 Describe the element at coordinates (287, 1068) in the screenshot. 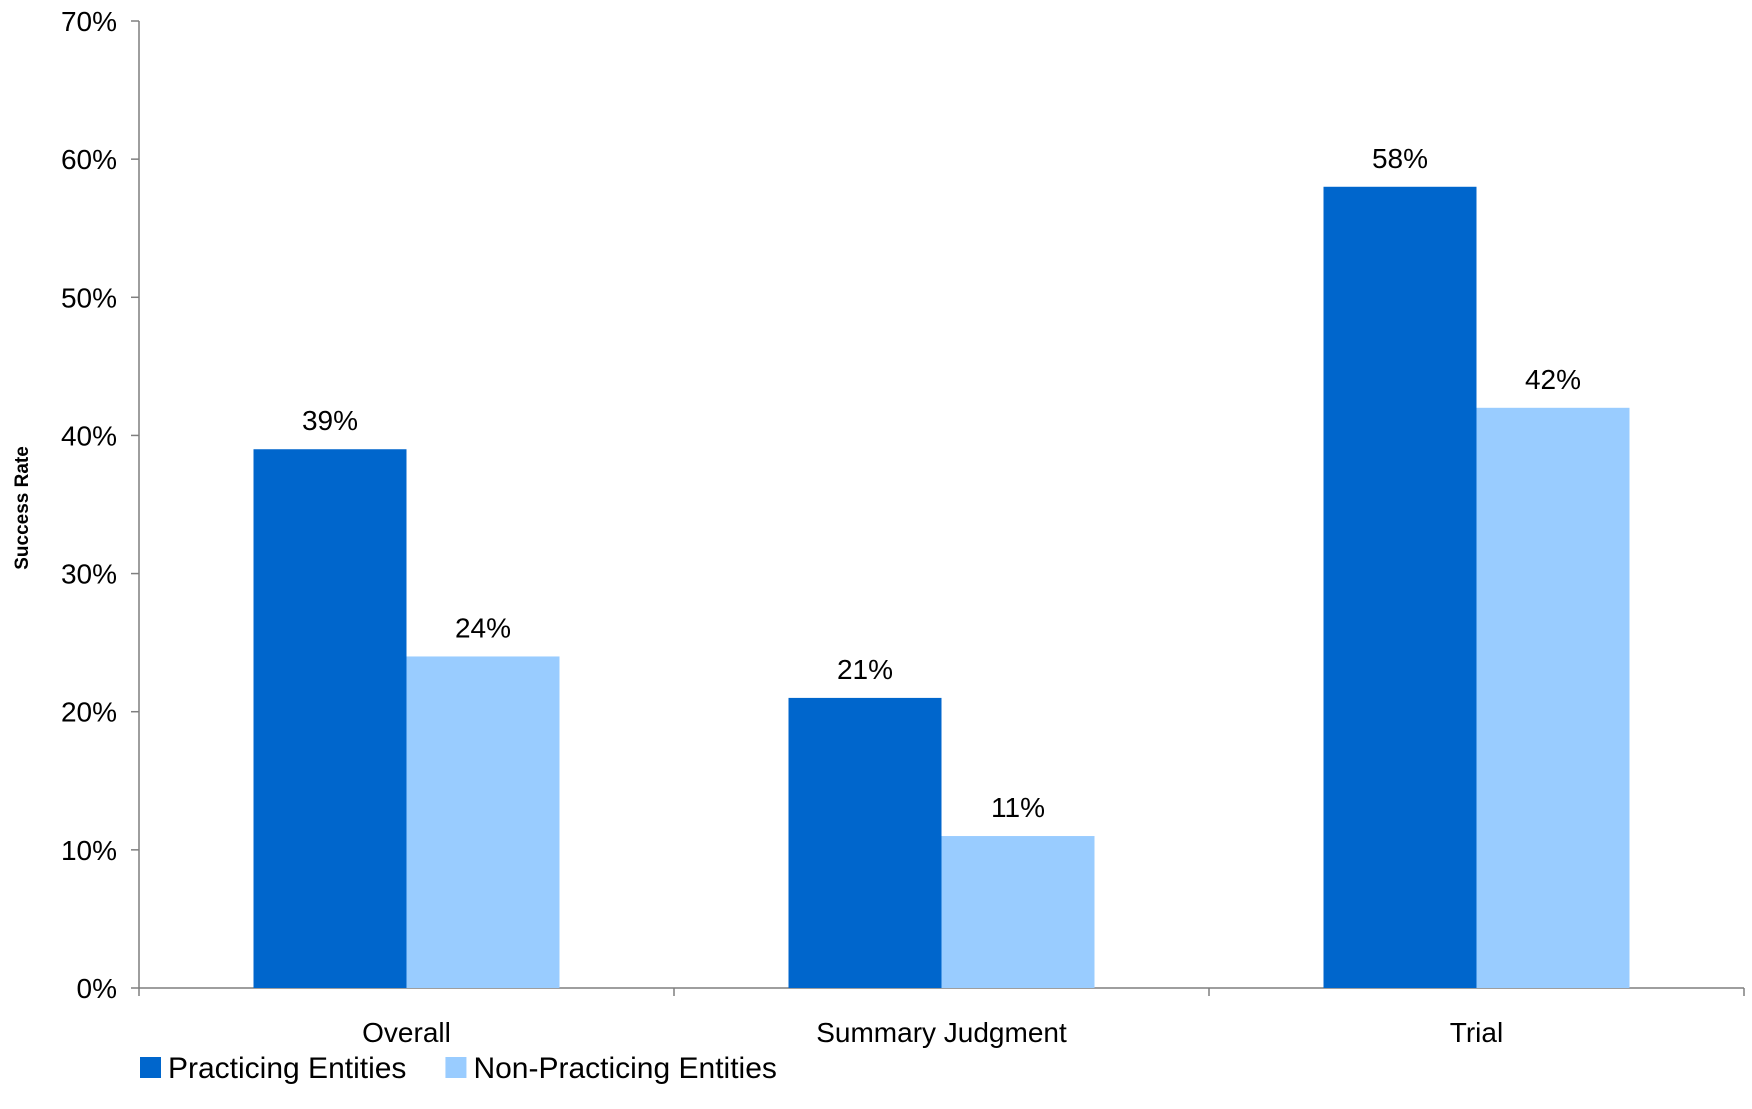

I see `legend-label: Practicing Entities` at that location.